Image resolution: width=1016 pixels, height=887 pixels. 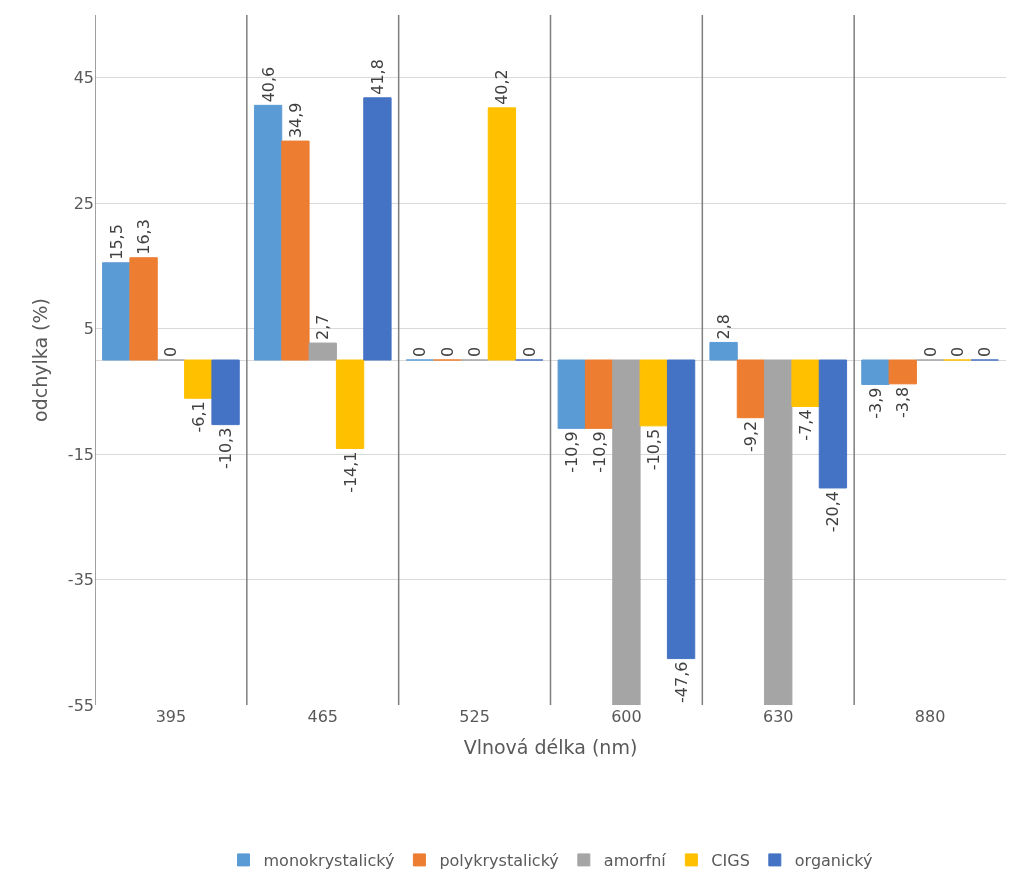 I want to click on y-tick-label: 45, so click(x=83, y=78).